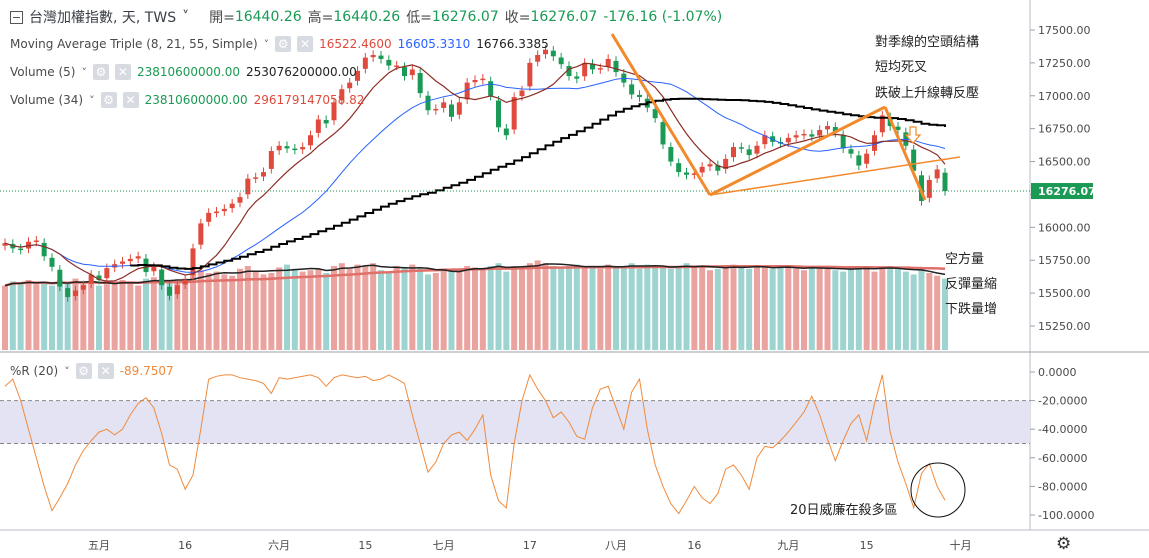  I want to click on x-tick-label: 17, so click(530, 545).